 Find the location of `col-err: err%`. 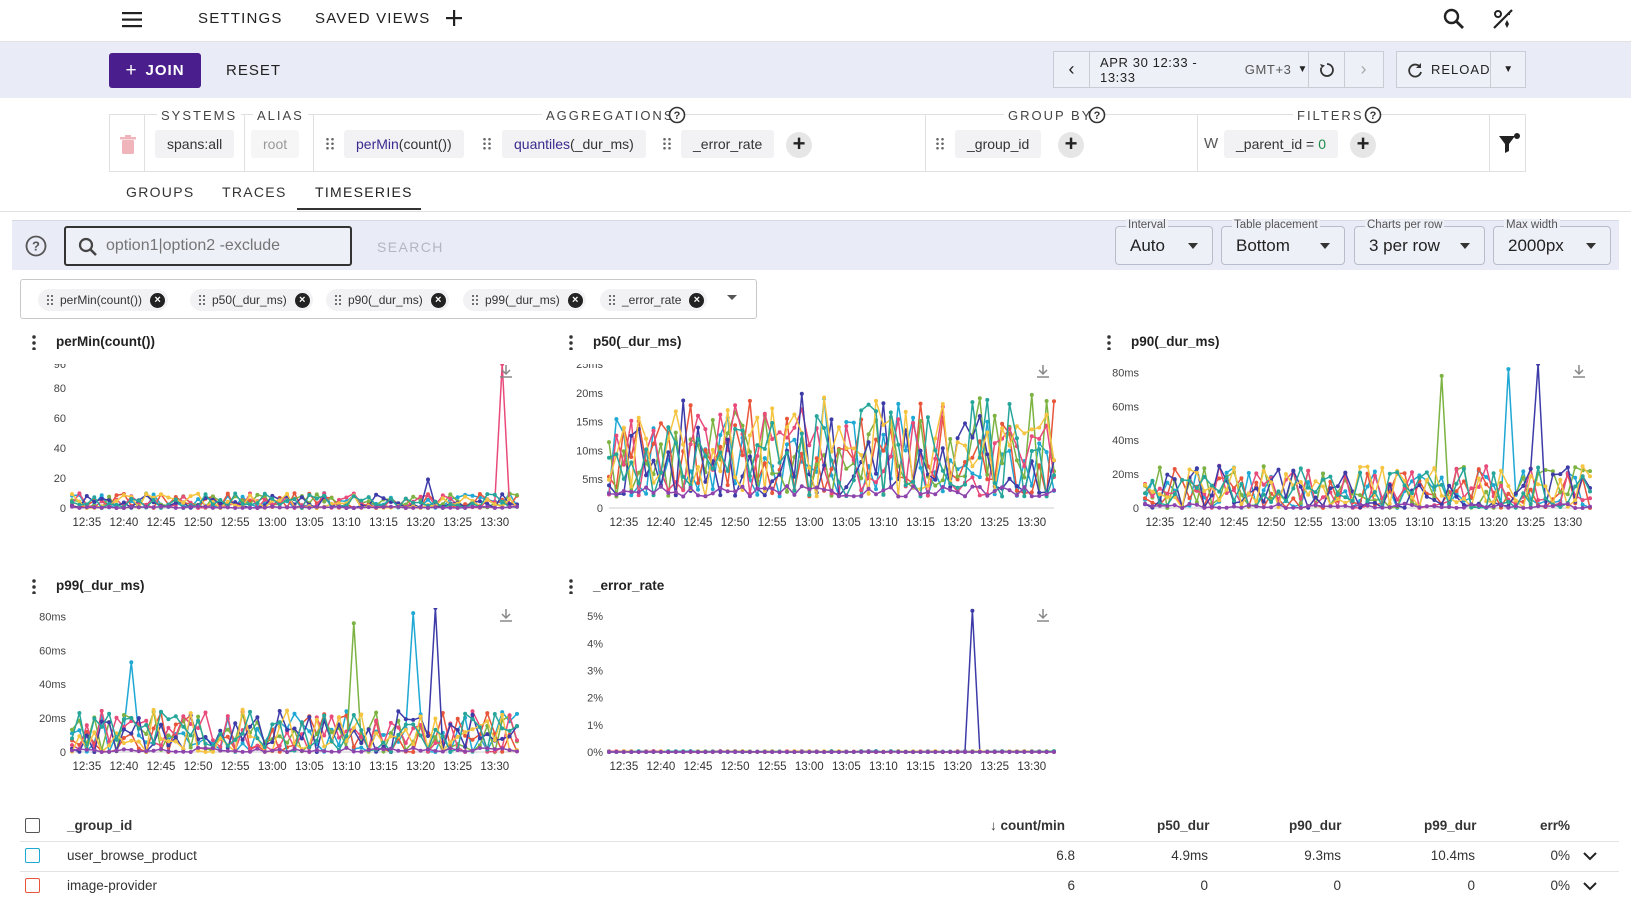

col-err: err% is located at coordinates (1555, 825).